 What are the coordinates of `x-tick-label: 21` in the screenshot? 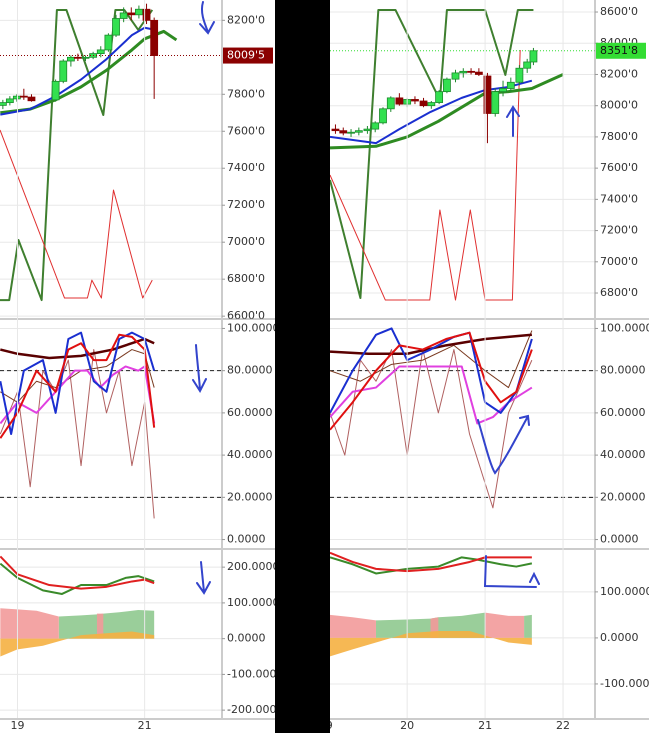 It's located at (145, 725).